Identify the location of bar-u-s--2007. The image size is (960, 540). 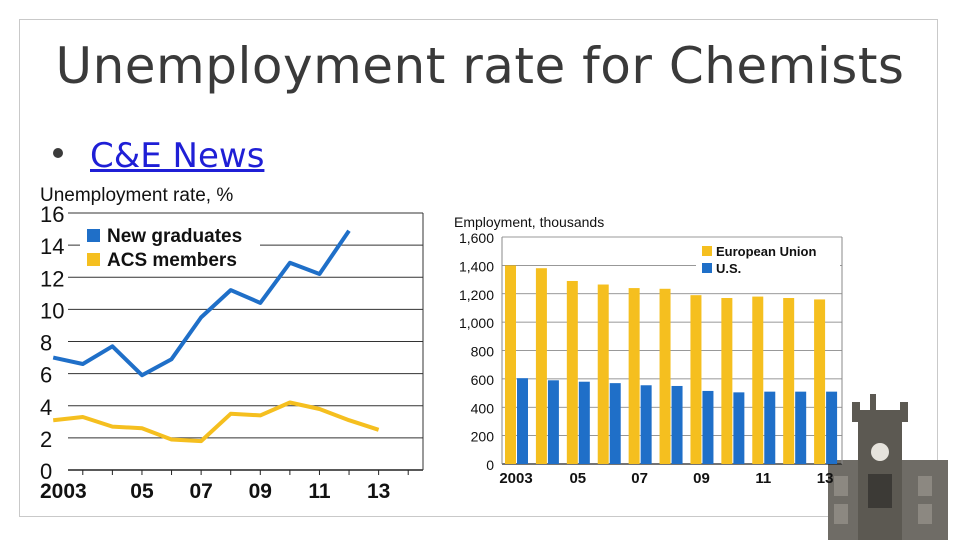
(646, 424).